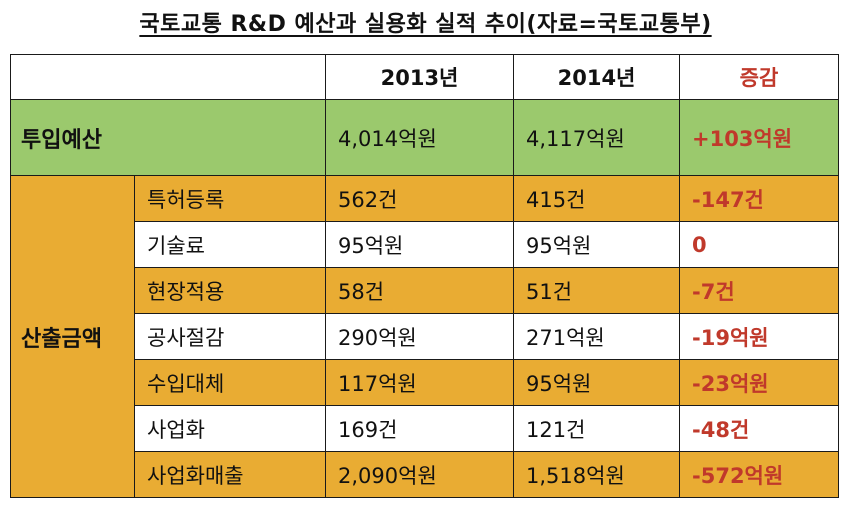  I want to click on header-2013: 2013년, so click(419, 77).